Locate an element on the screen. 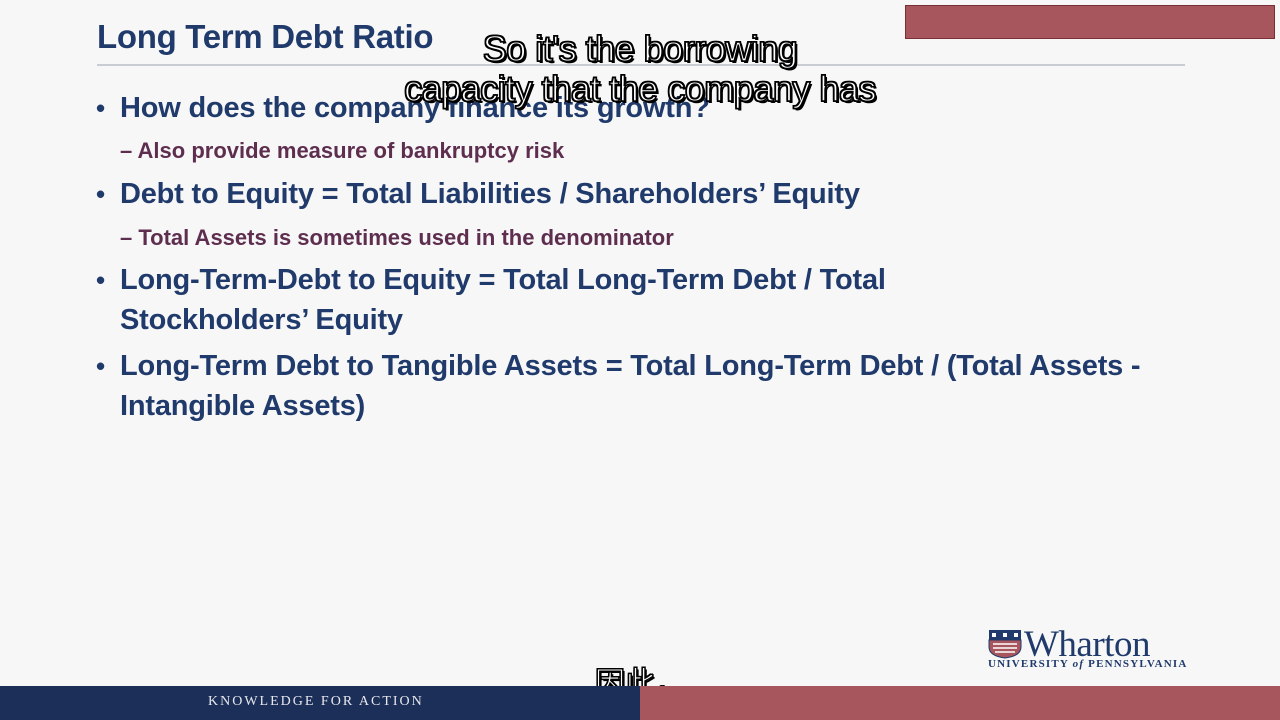 This screenshot has width=1280, height=720. logo-wordmark: Wharton is located at coordinates (1087, 644).